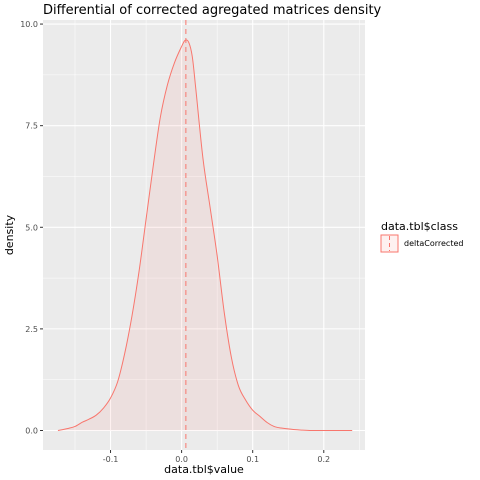  What do you see at coordinates (252, 459) in the screenshot?
I see `x-tick-label: 0.1` at bounding box center [252, 459].